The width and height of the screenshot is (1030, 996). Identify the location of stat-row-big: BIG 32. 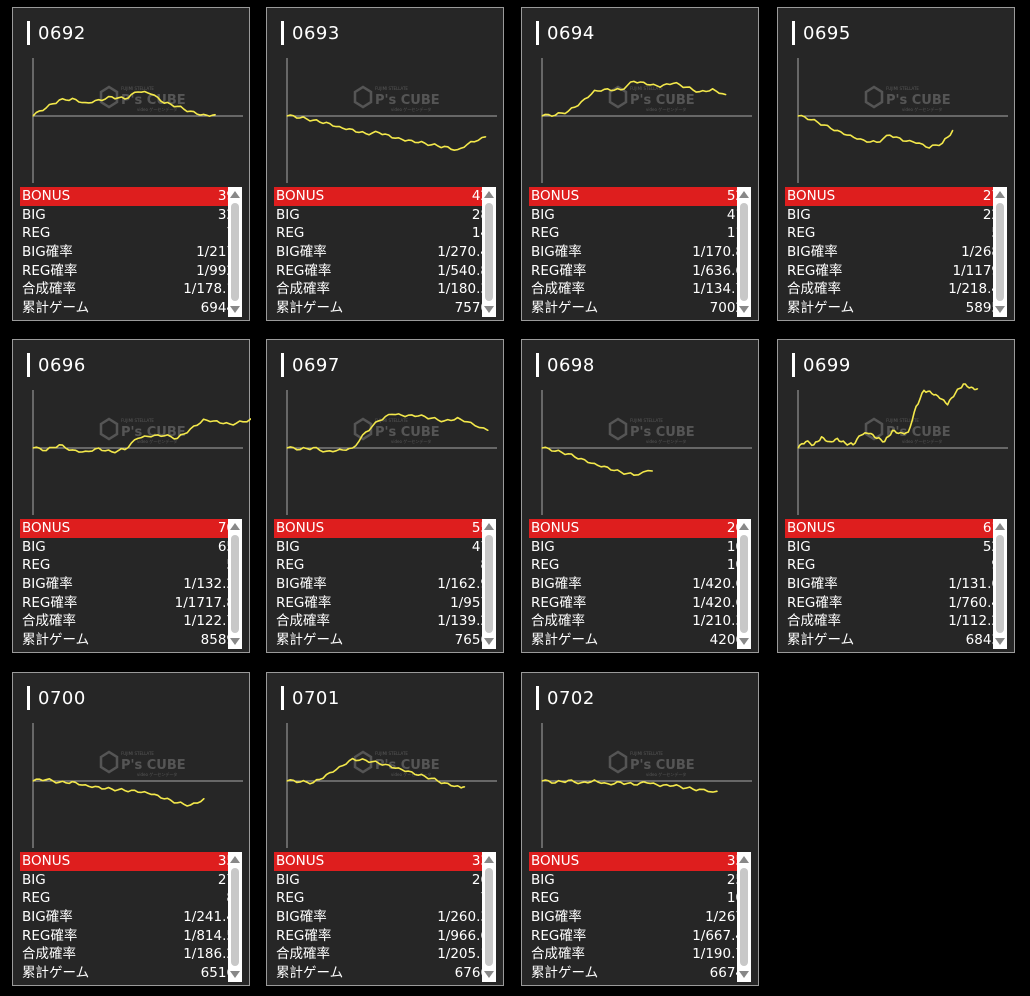
(130, 215).